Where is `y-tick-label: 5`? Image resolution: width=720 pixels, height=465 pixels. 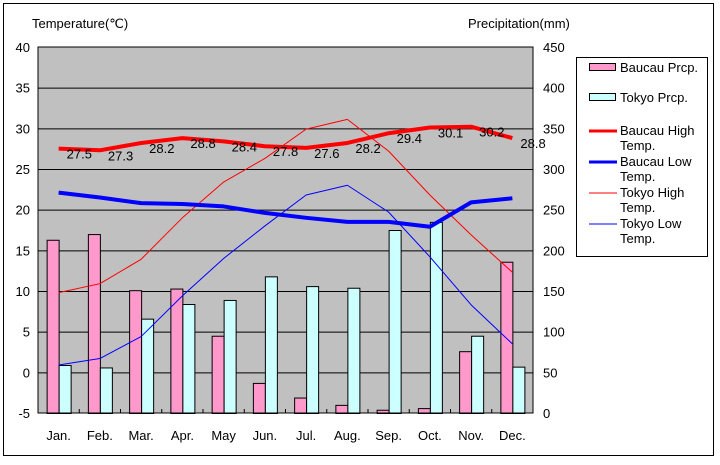 y-tick-label: 5 is located at coordinates (26, 332).